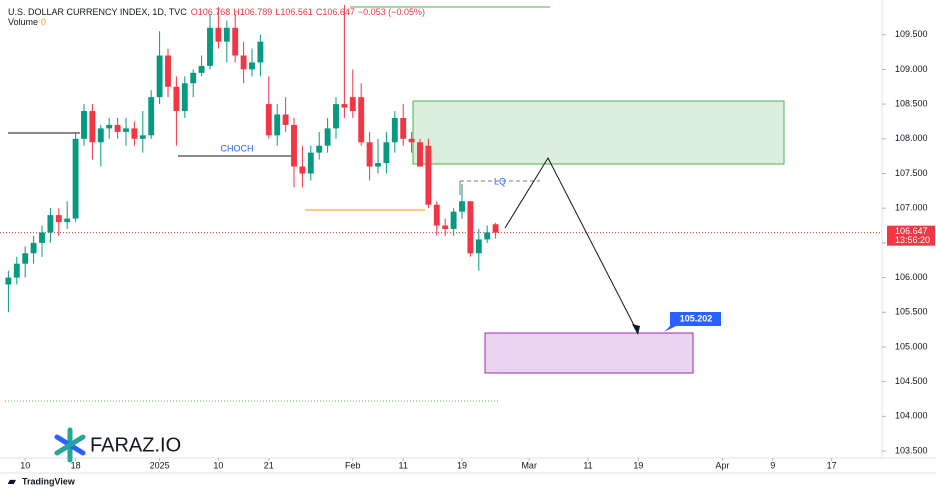  What do you see at coordinates (27, 22) in the screenshot?
I see `volume: Volume 0` at bounding box center [27, 22].